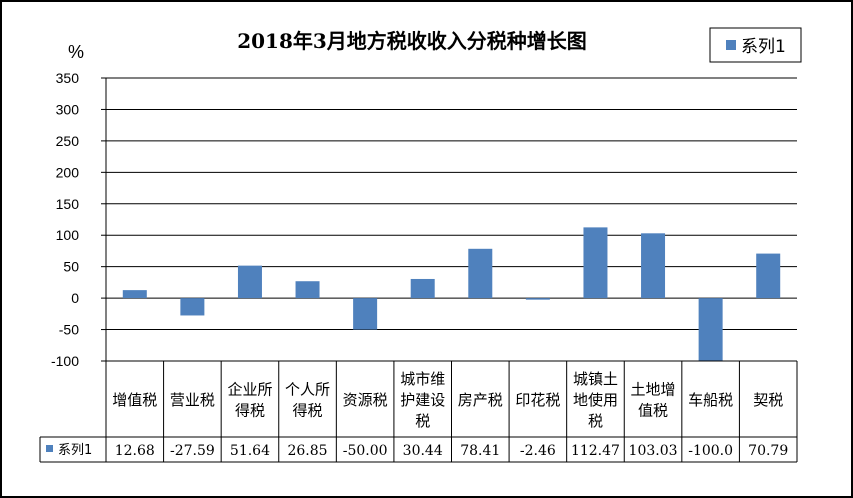 Image resolution: width=853 pixels, height=498 pixels. What do you see at coordinates (307, 451) in the screenshot?
I see `data-label: 26.85` at bounding box center [307, 451].